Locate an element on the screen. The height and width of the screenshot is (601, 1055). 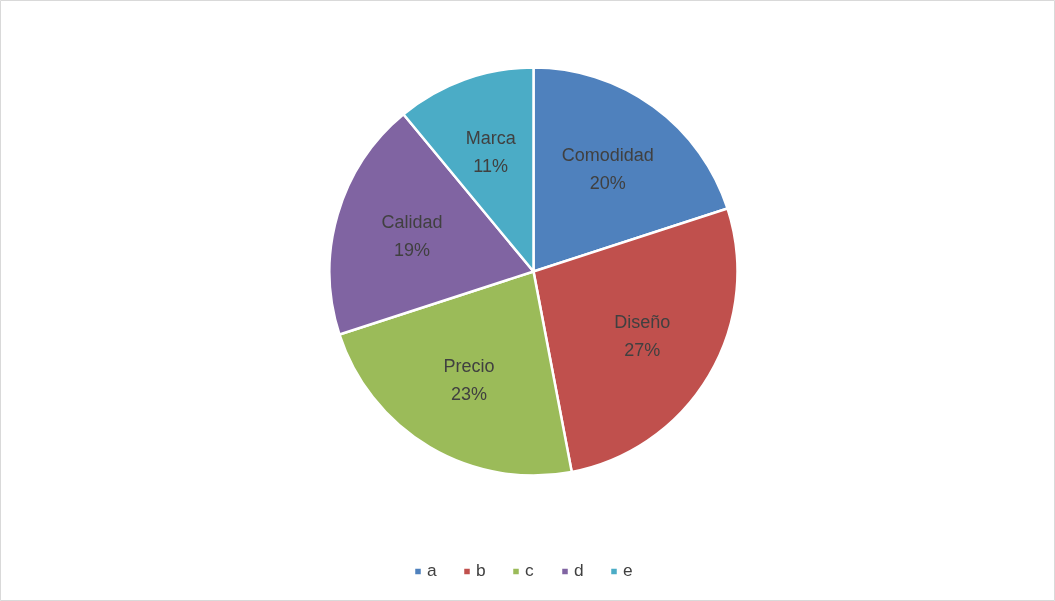
data-label: Precio 23% is located at coordinates (469, 380).